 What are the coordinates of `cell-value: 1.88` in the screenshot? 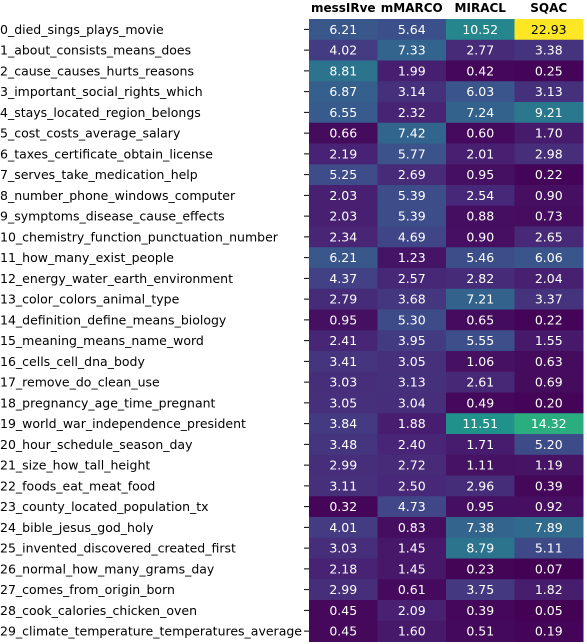 It's located at (412, 423).